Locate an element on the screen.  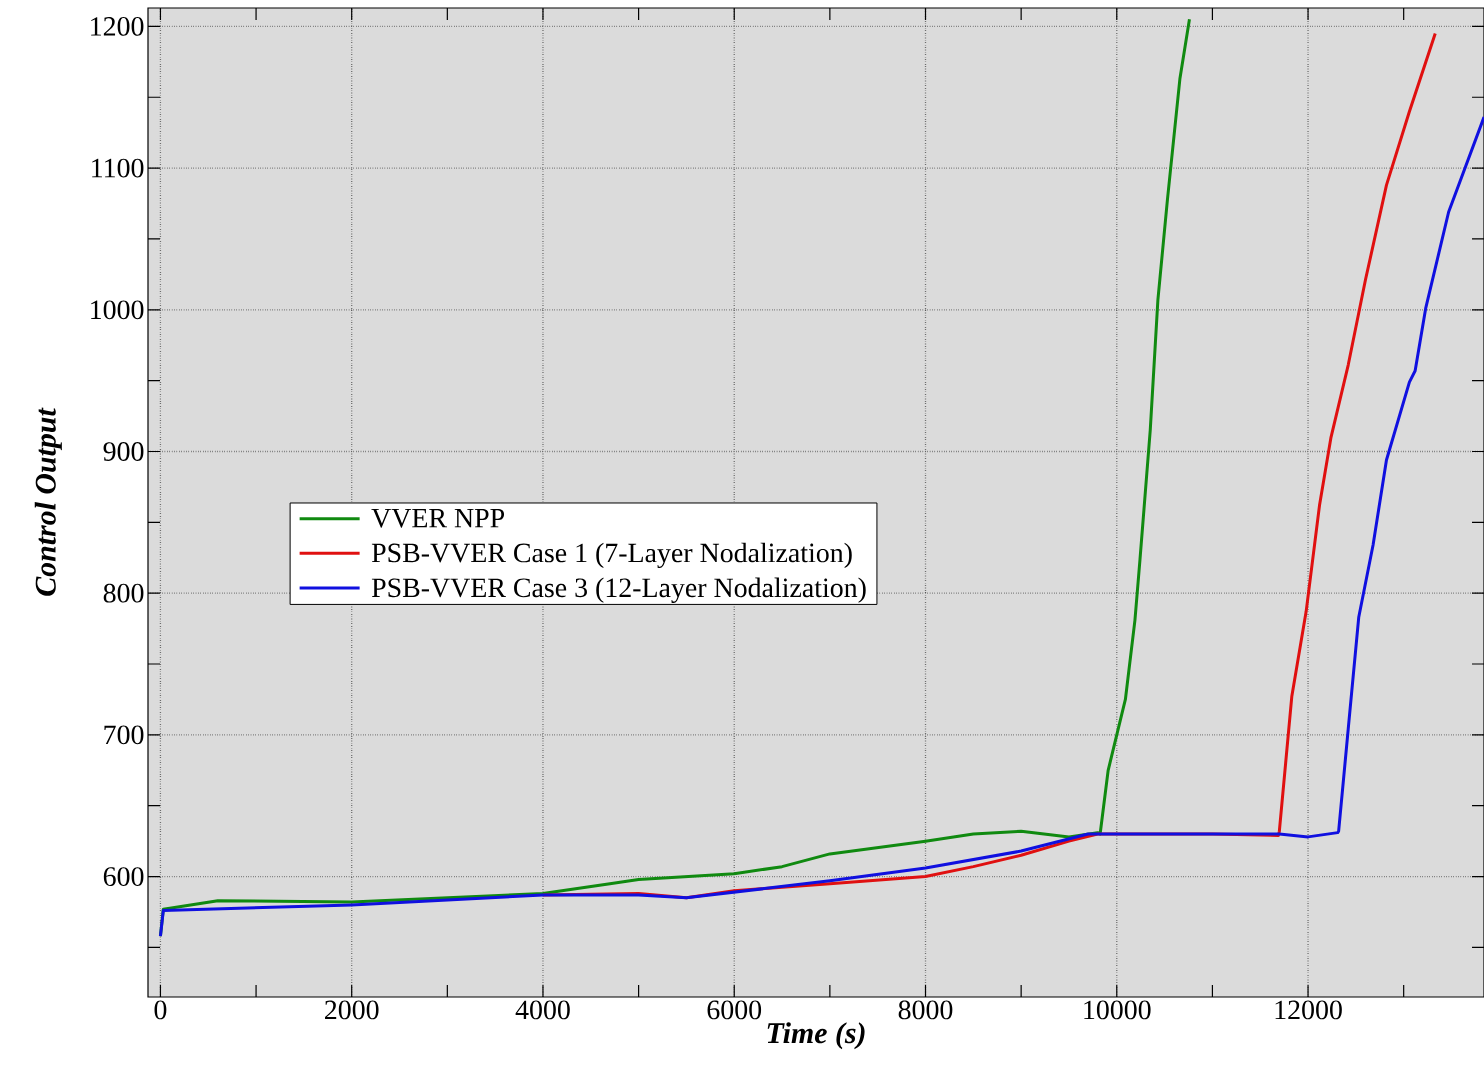
y-tick-label: 600 is located at coordinates (123, 876).